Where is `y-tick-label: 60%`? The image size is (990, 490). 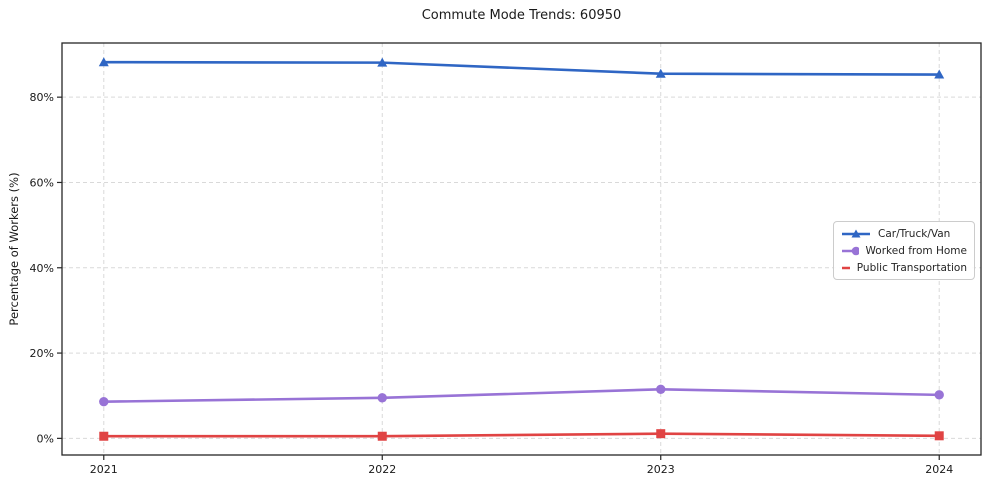 y-tick-label: 60% is located at coordinates (42, 182).